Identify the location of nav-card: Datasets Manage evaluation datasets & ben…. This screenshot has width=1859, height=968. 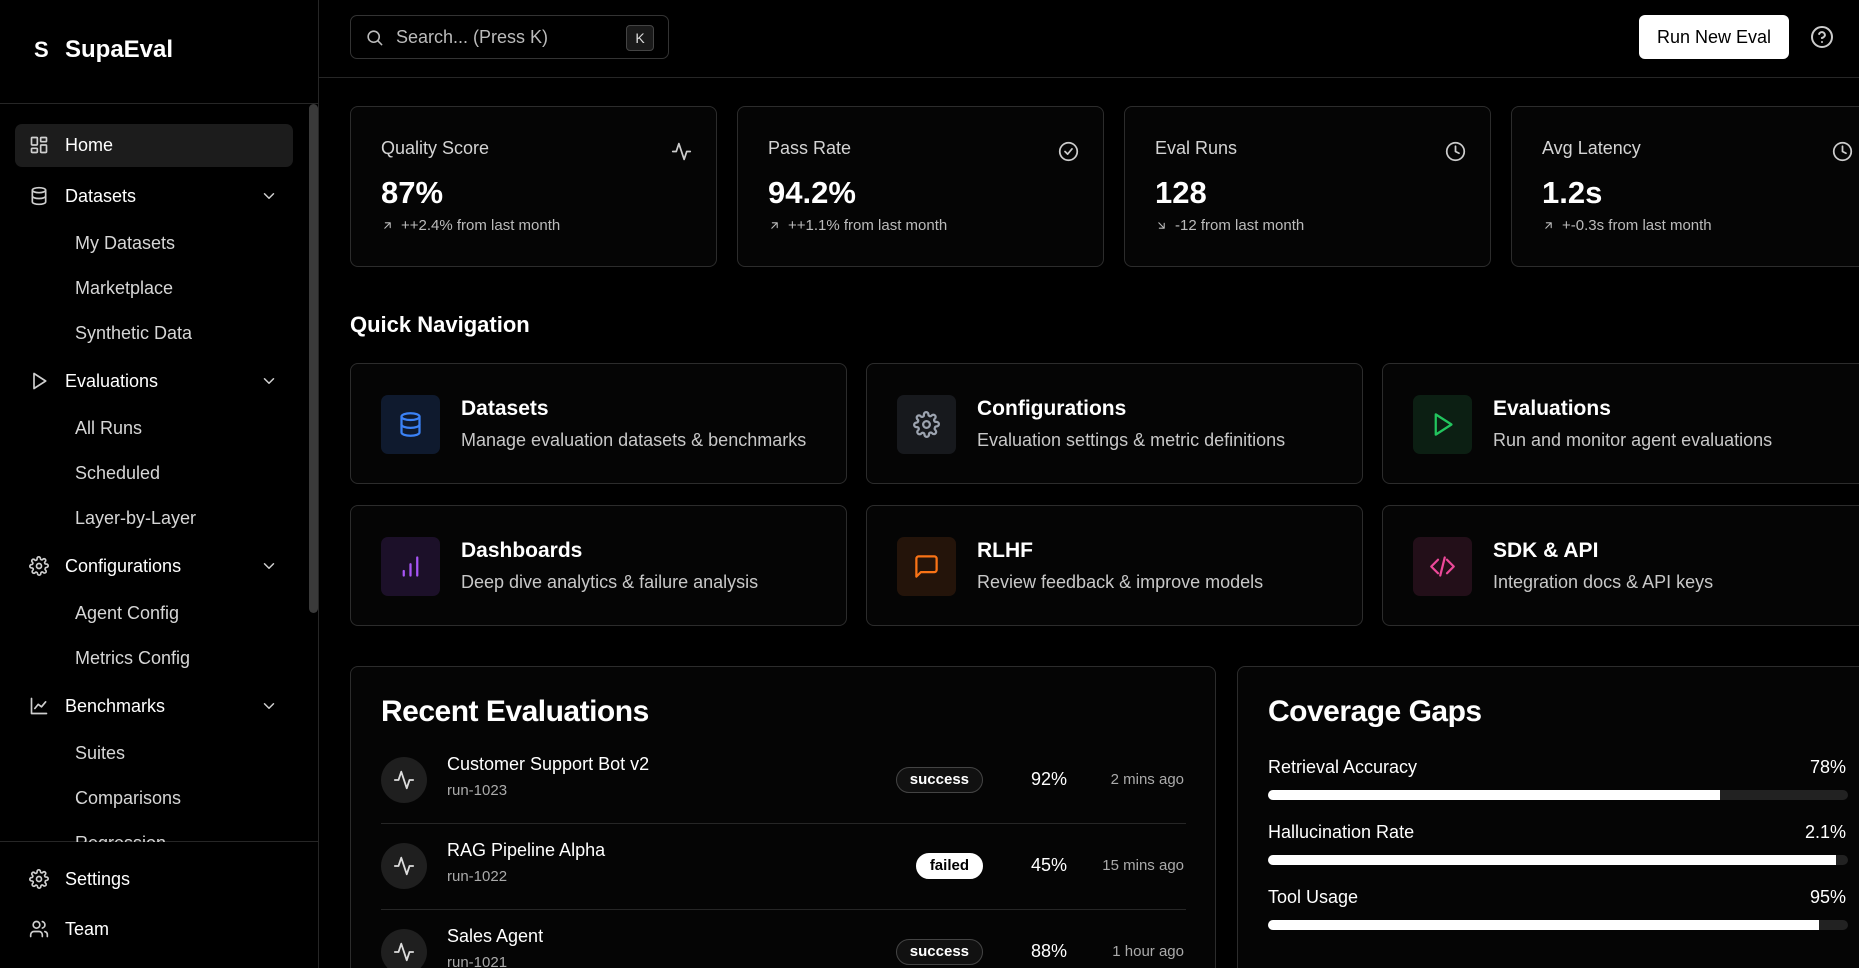
(598, 423).